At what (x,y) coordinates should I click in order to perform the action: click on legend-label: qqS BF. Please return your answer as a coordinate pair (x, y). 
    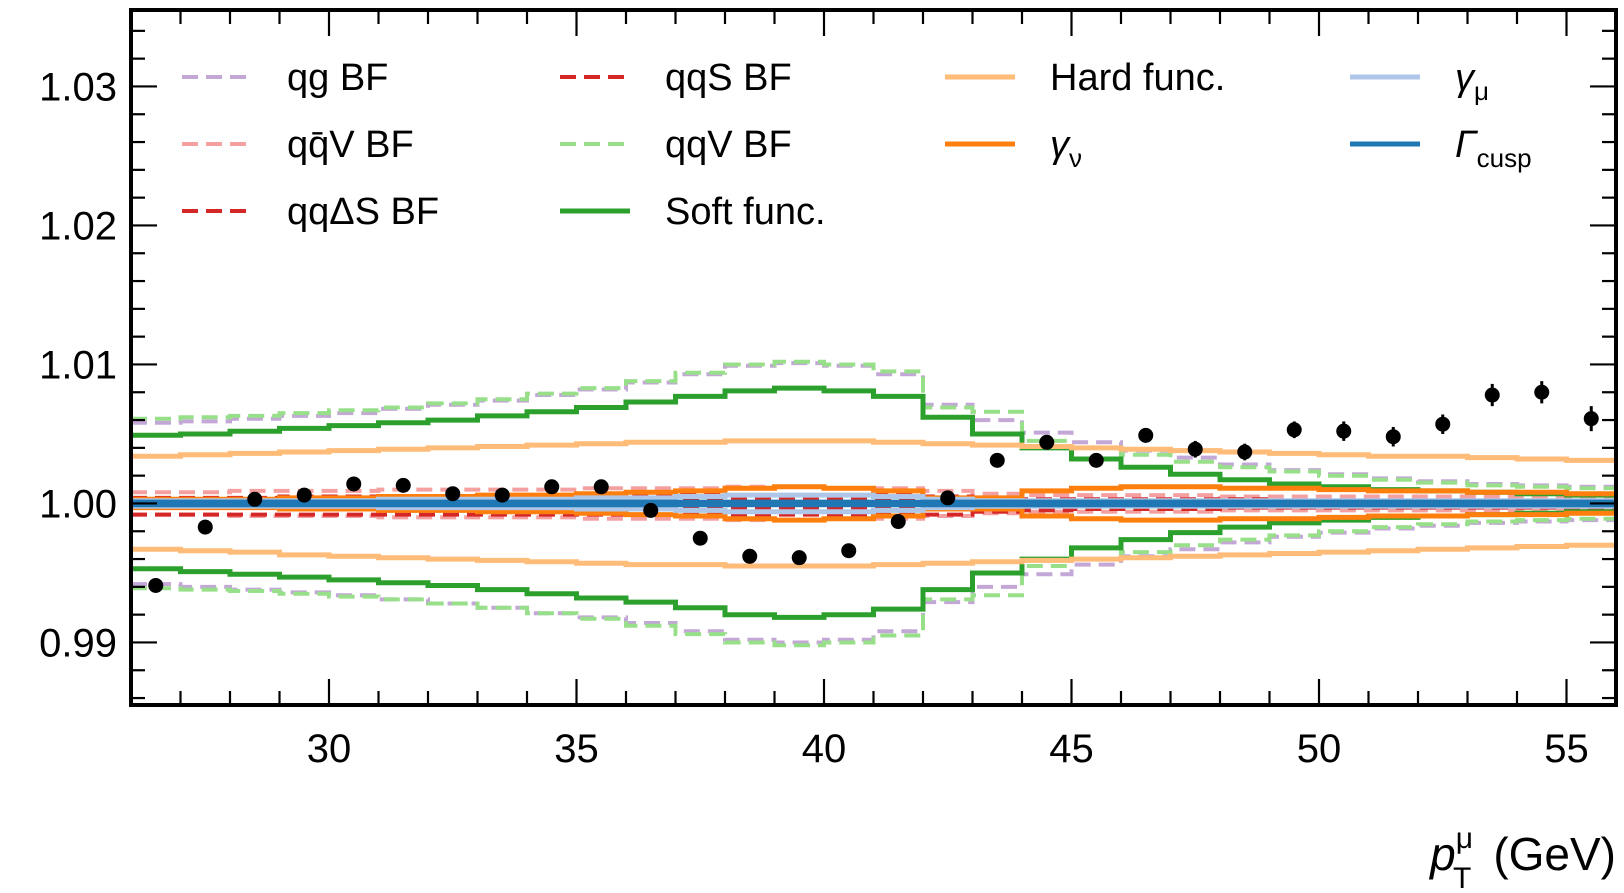
    Looking at the image, I should click on (728, 78).